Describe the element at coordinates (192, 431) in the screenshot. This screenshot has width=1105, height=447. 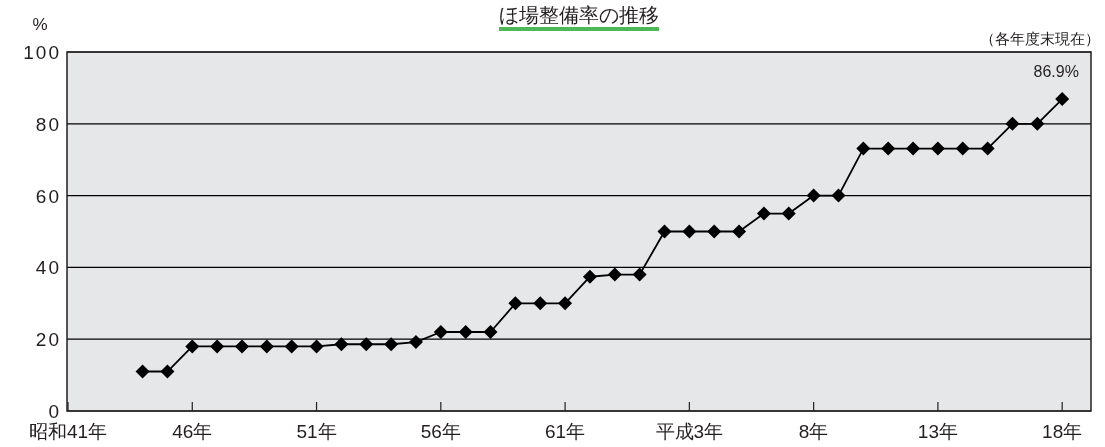
I see `x-tick-label: 46年` at that location.